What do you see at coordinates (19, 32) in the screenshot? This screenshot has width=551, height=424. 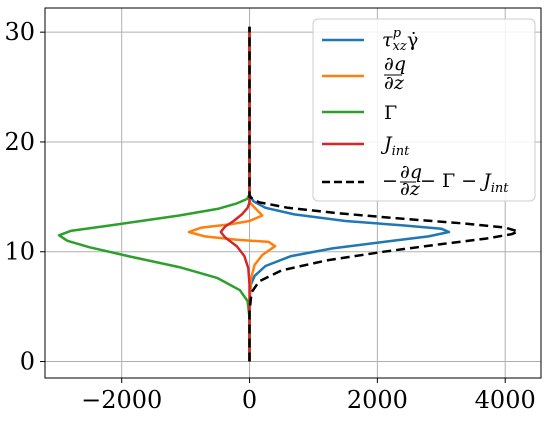 I see `y-tick-label: 30` at bounding box center [19, 32].